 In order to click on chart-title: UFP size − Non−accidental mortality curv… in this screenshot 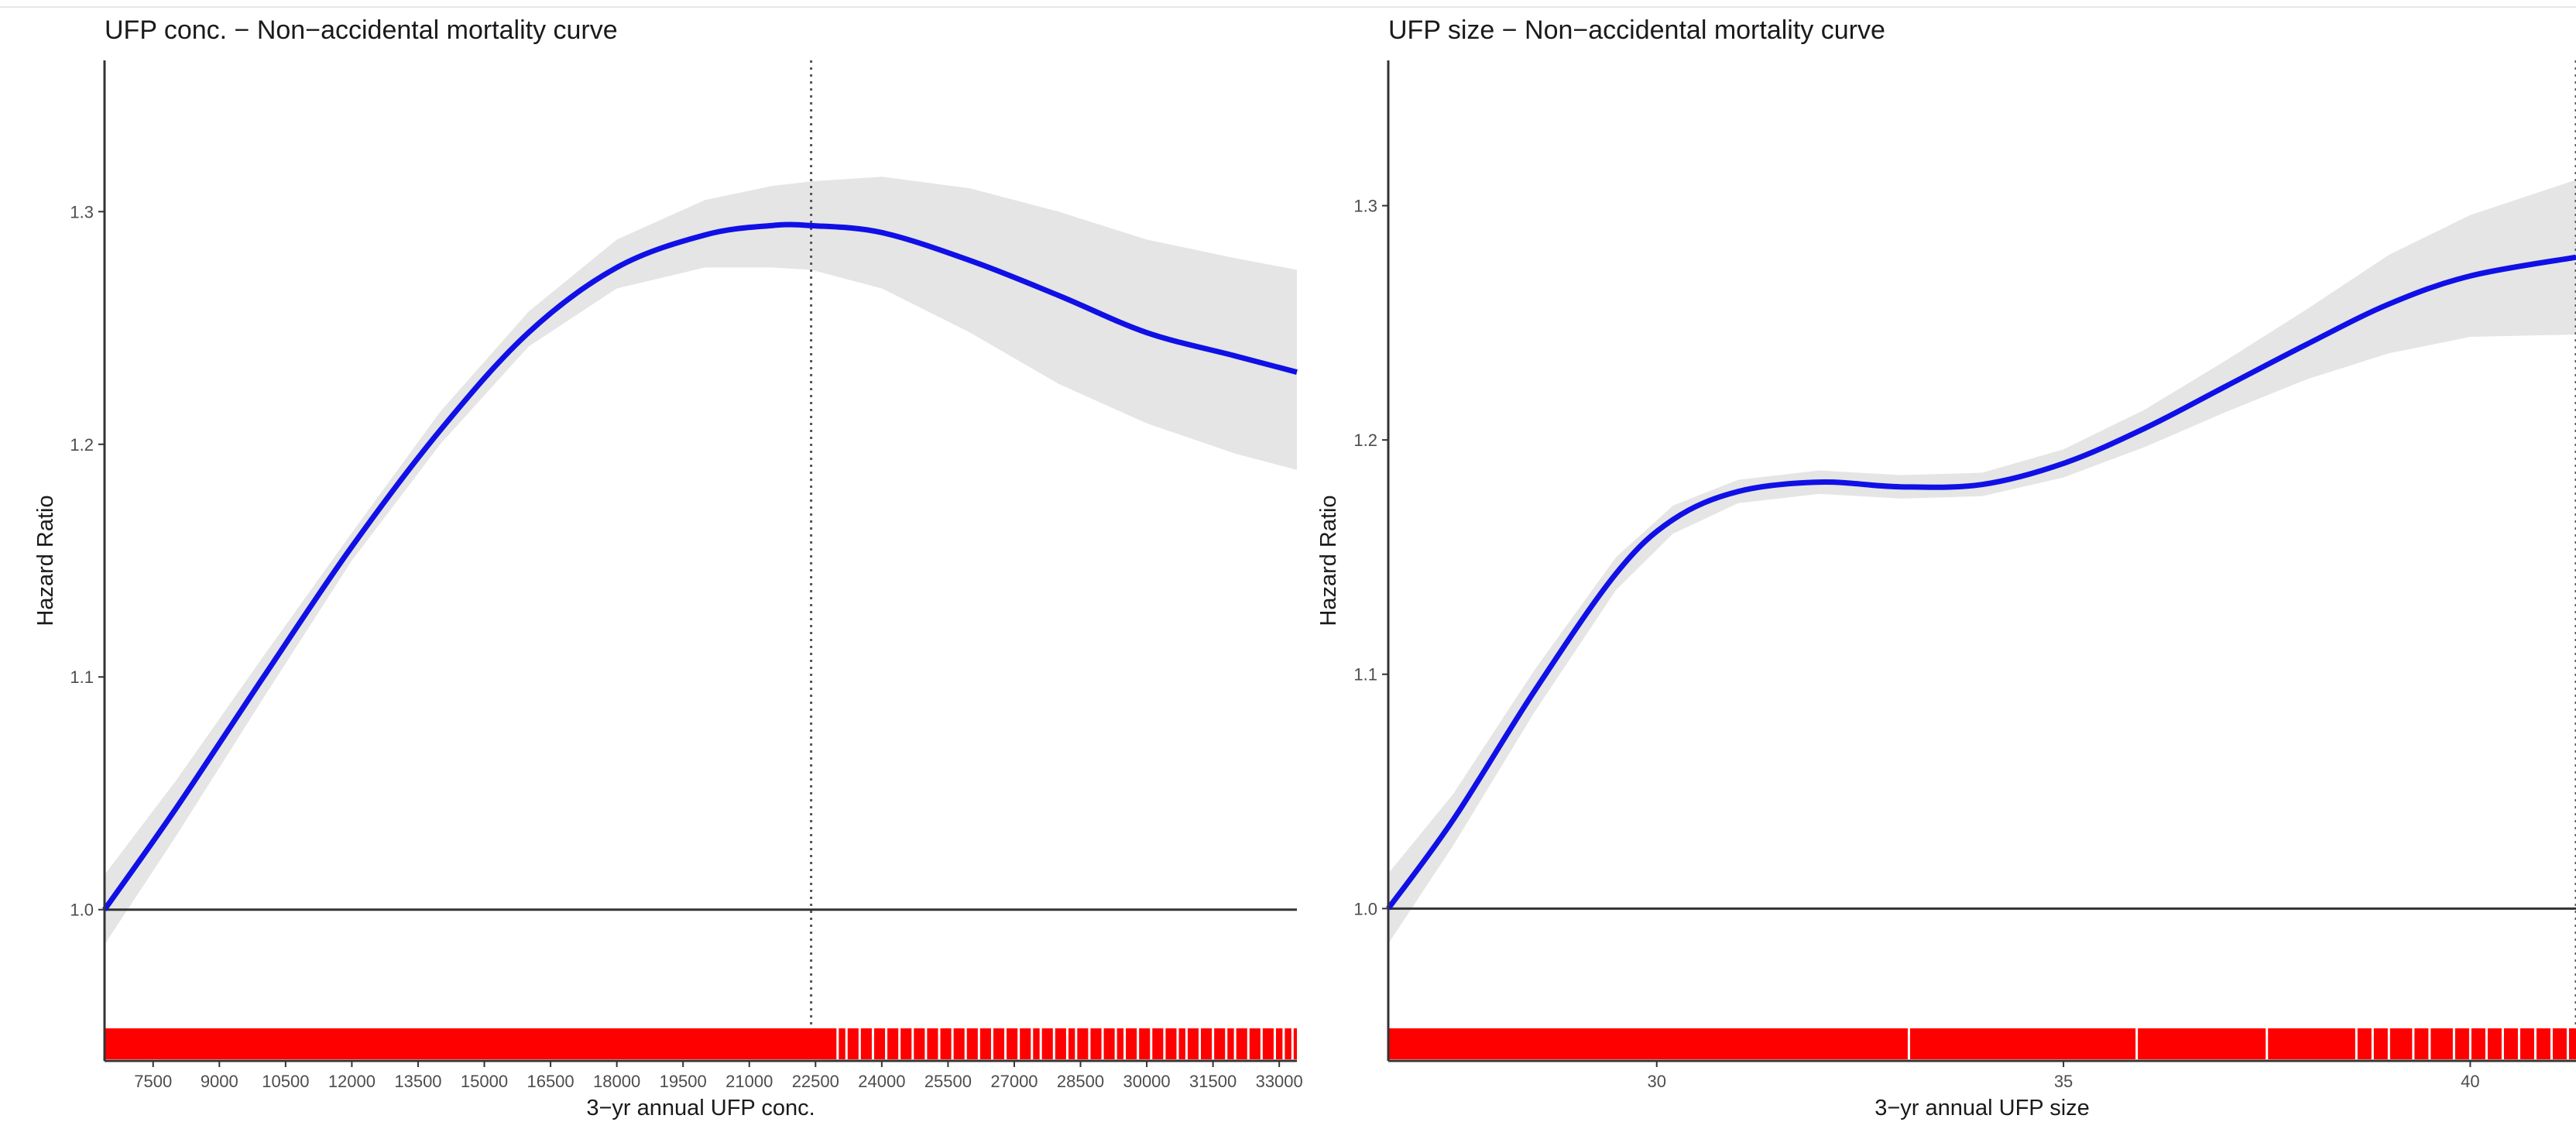, I will do `click(1636, 30)`.